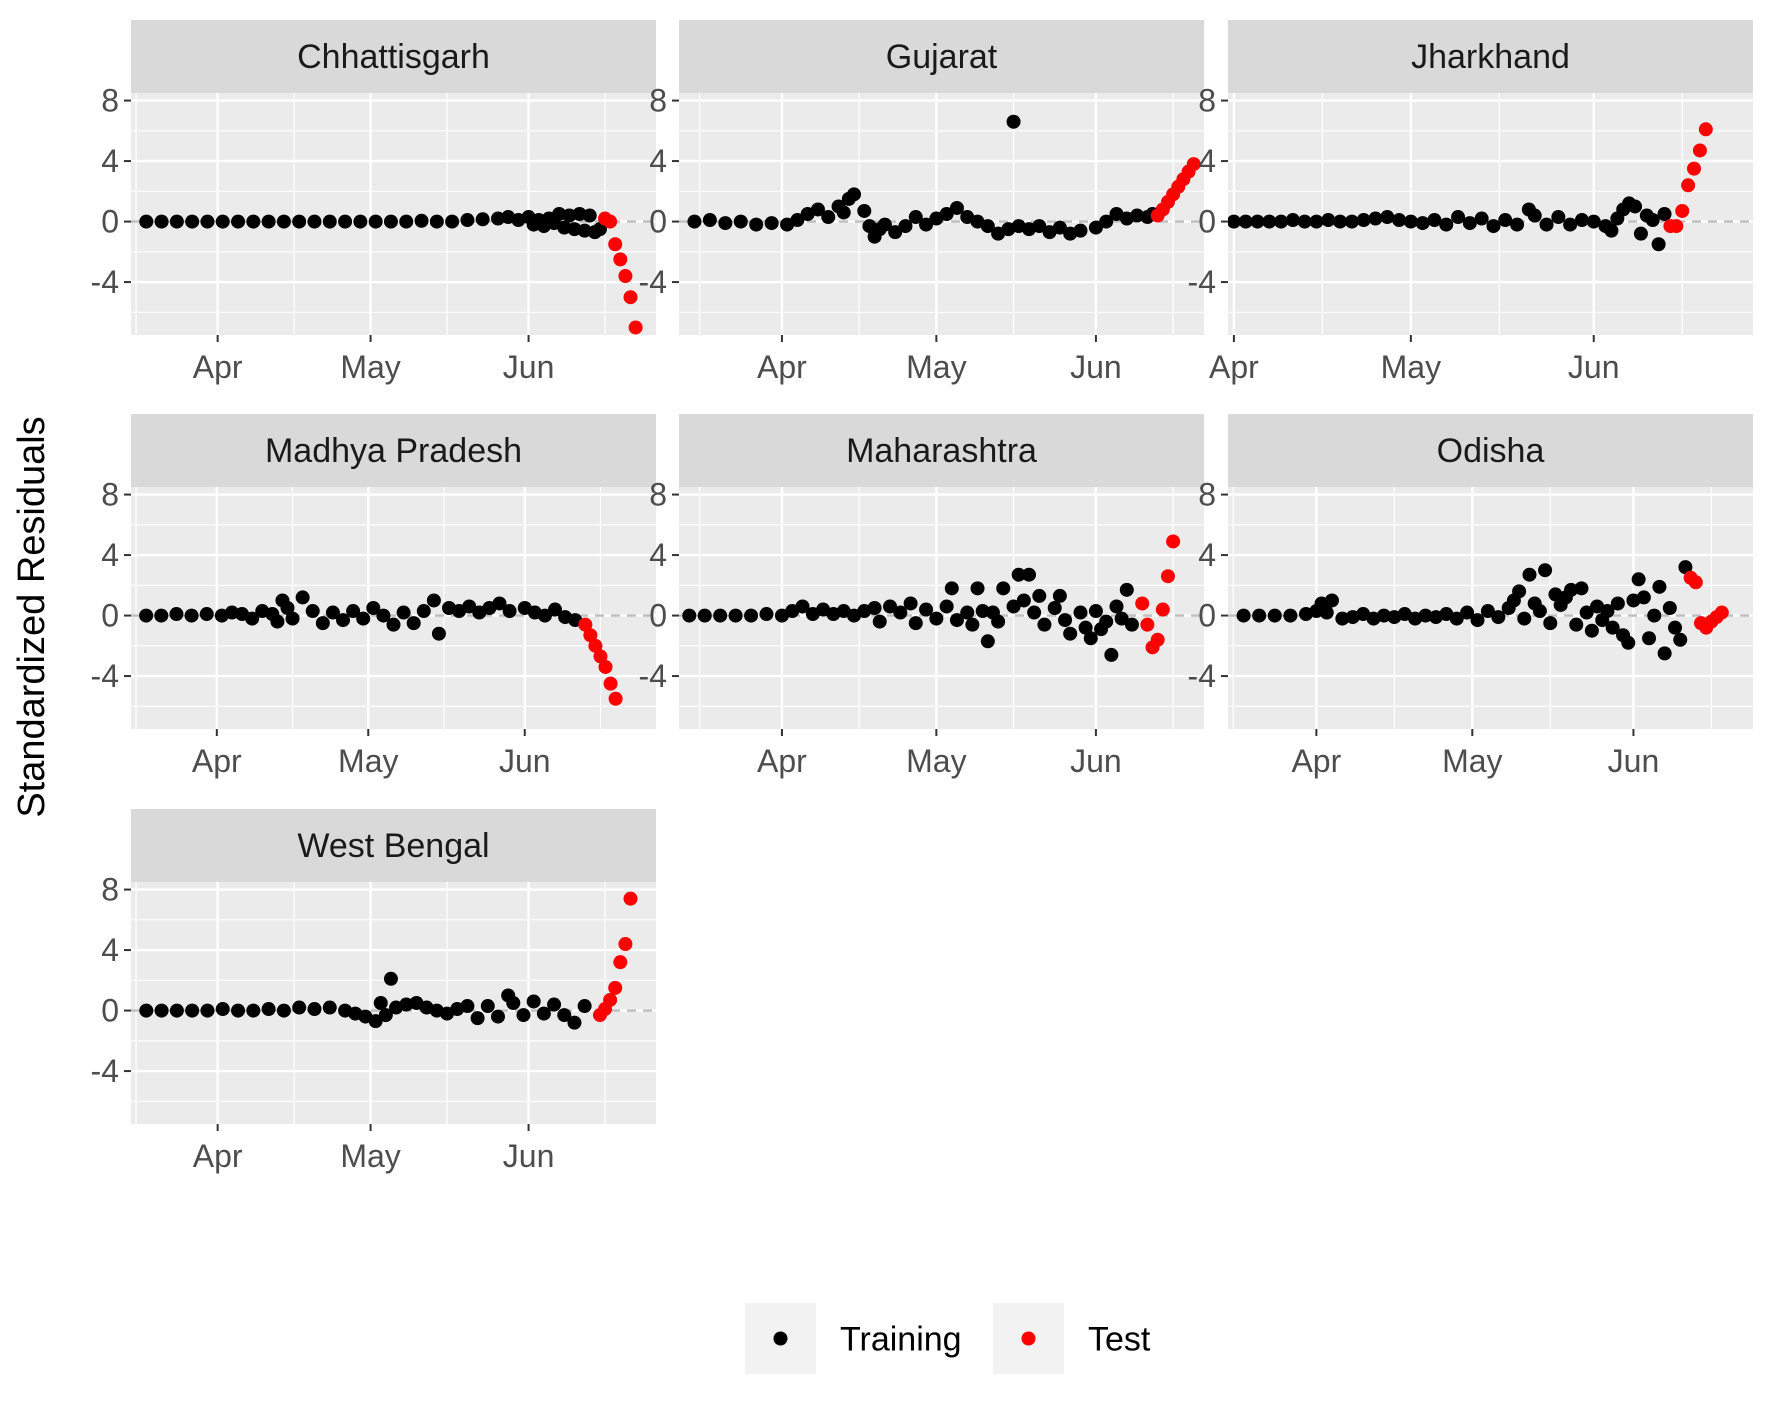 The height and width of the screenshot is (1417, 1771). I want to click on strip-label: Gujarat, so click(942, 57).